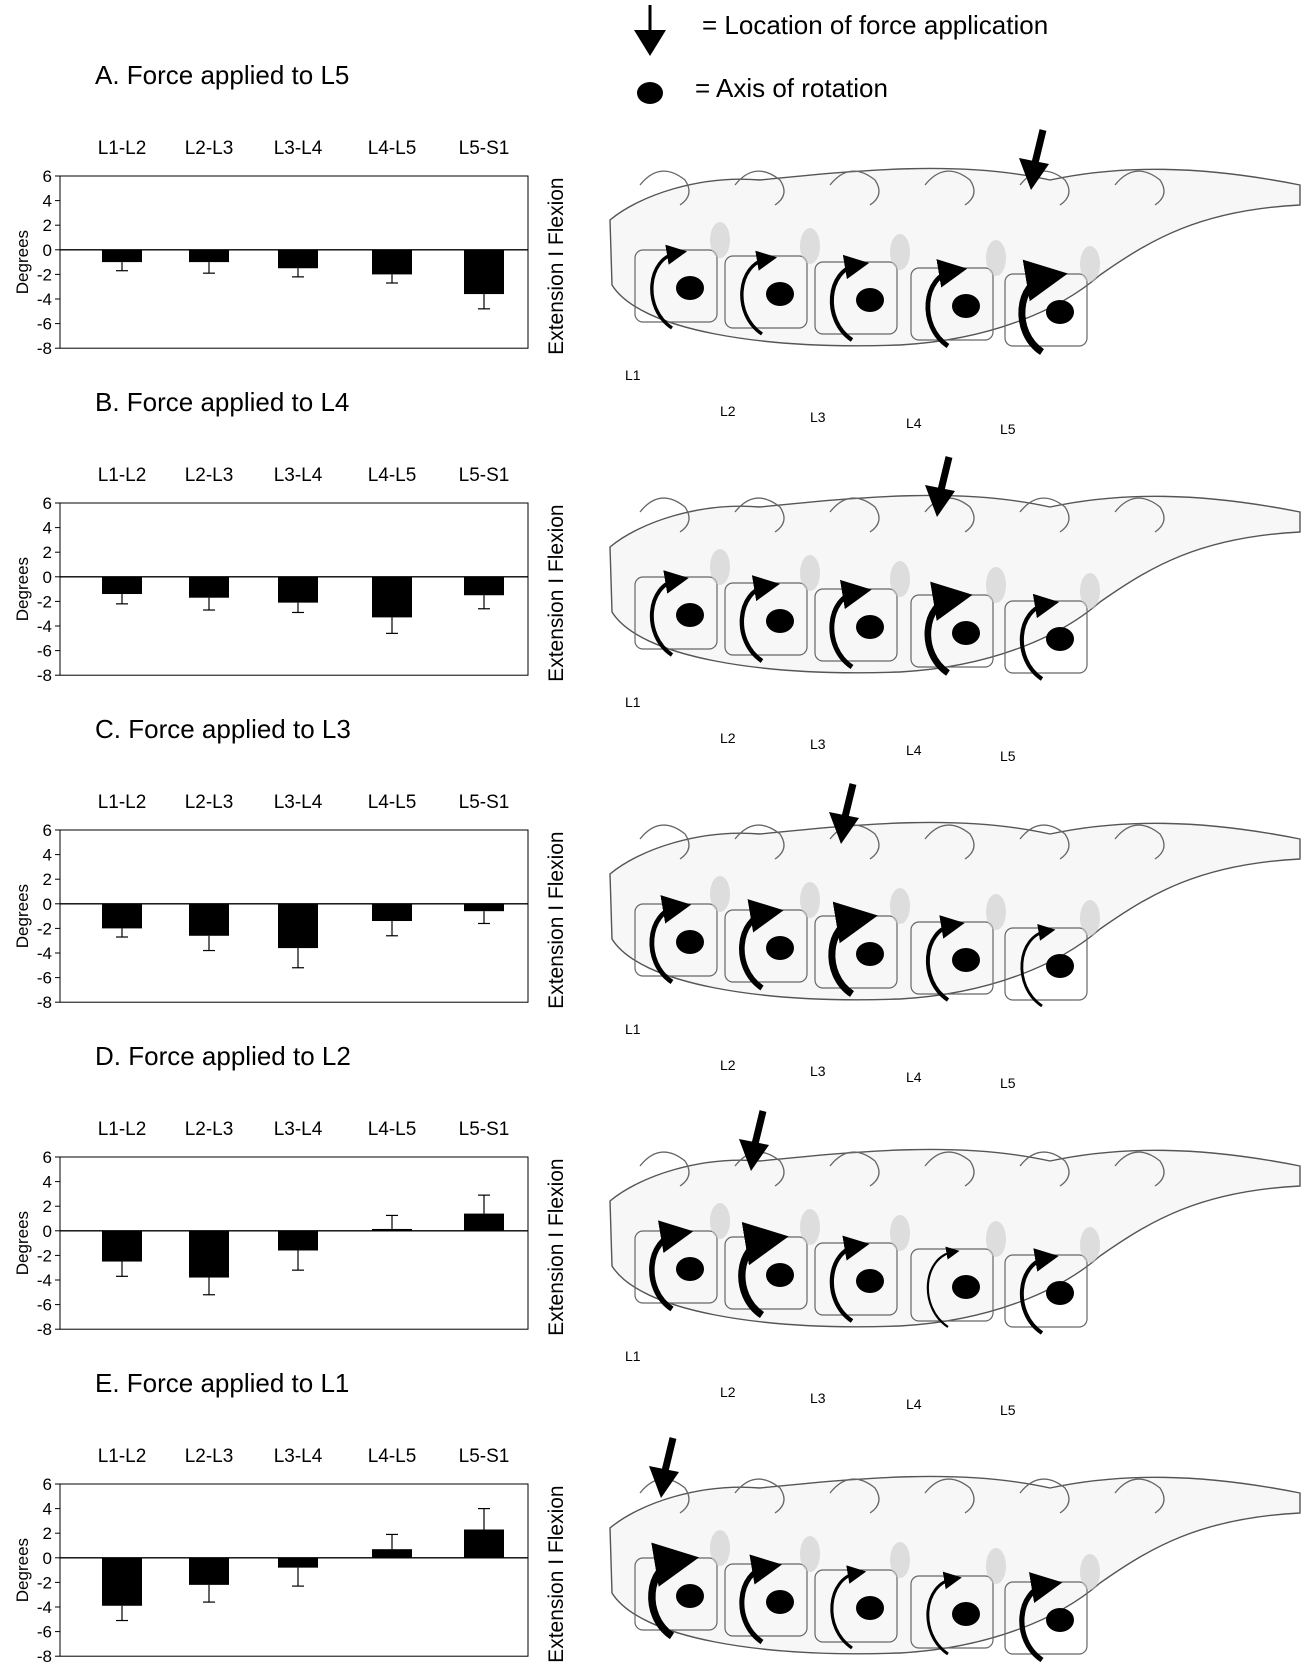 The height and width of the screenshot is (1673, 1313). I want to click on panel-title: B. Force applied to L4, so click(222, 402).